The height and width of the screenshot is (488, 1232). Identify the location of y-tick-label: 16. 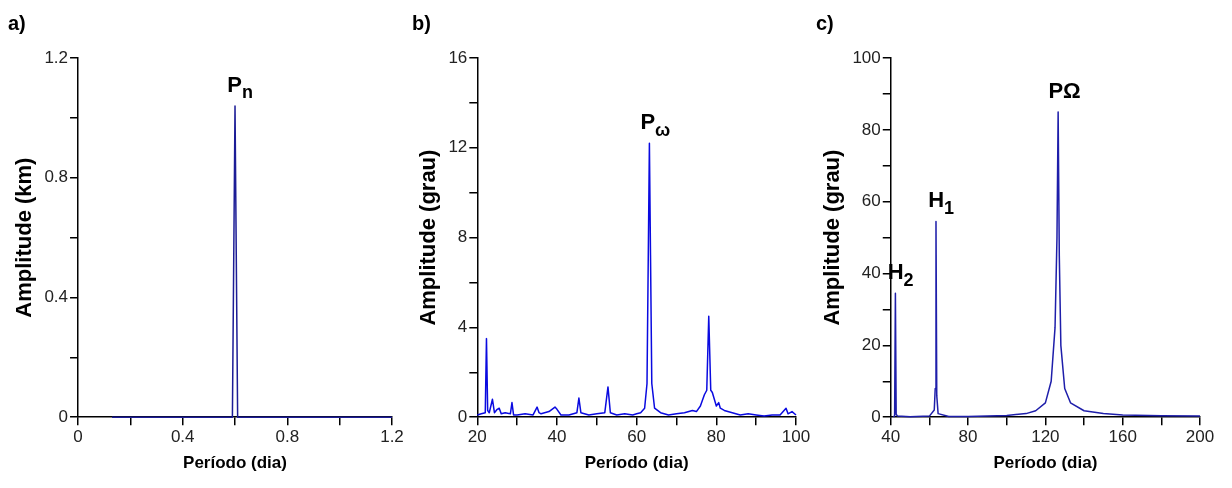
(458, 57).